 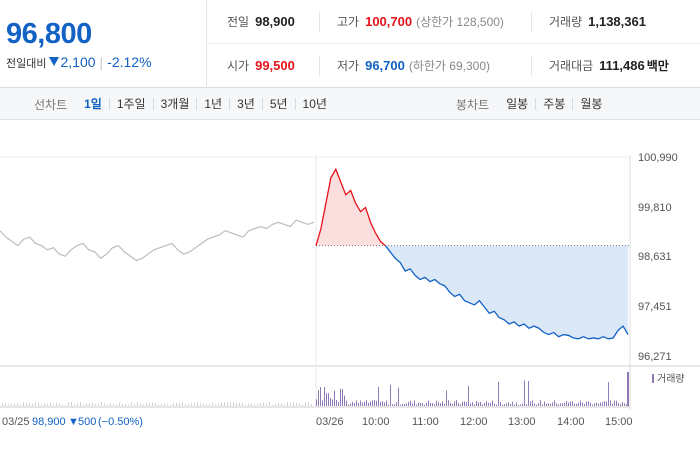 I want to click on volume-cell: 거래량 1,138,361, so click(x=597, y=22).